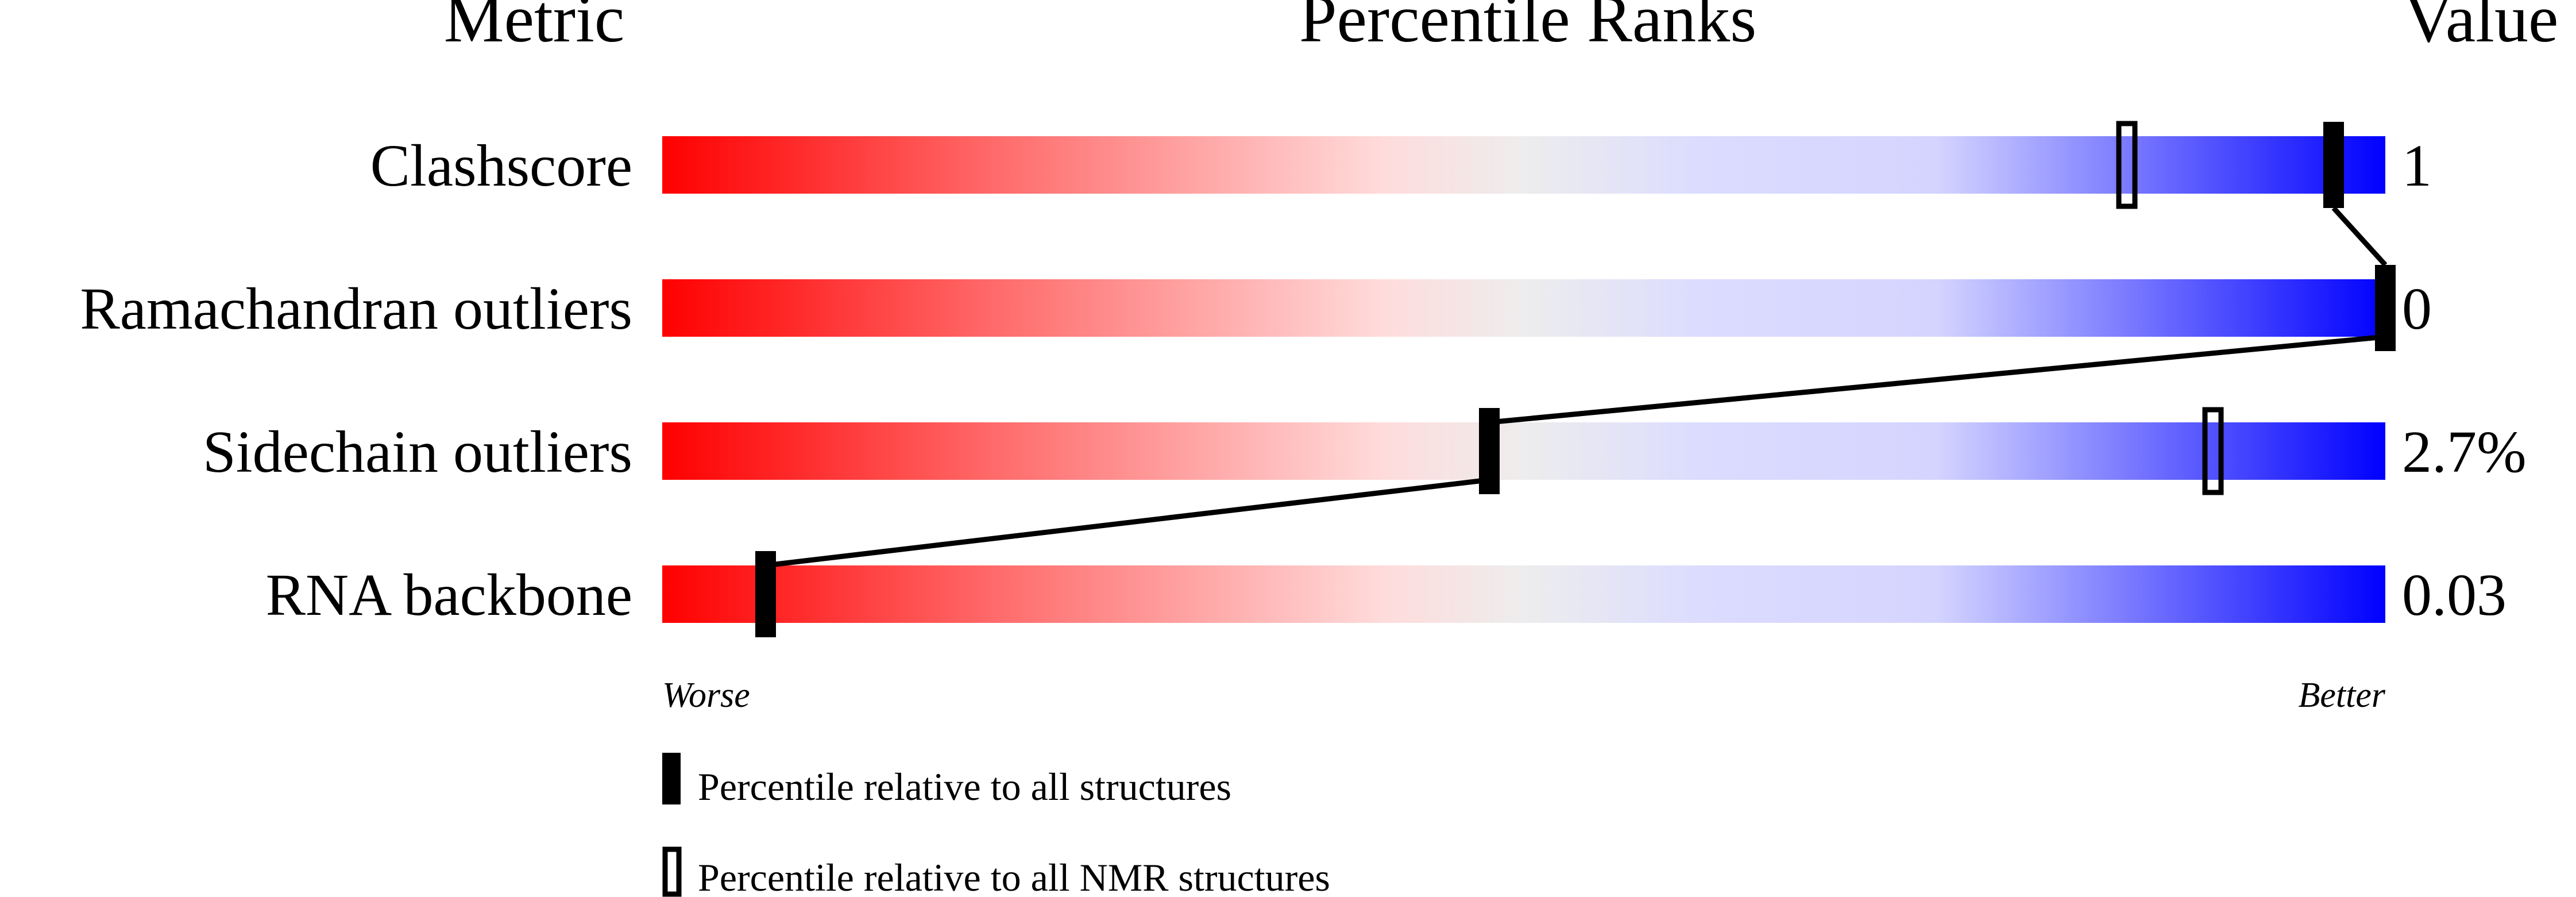  What do you see at coordinates (2417, 166) in the screenshot?
I see `metric-value: 1` at bounding box center [2417, 166].